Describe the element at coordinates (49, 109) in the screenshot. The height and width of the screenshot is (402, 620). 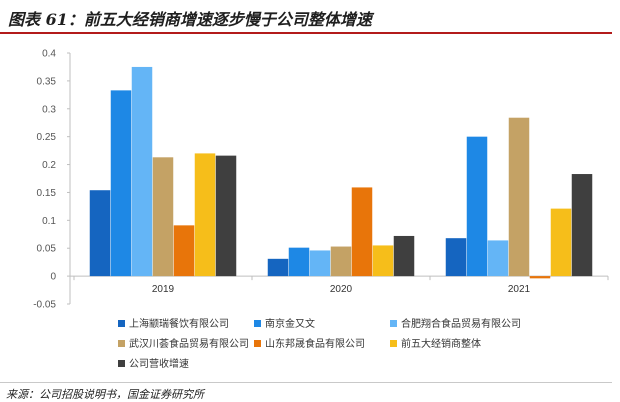
I see `y-tick-label: 0.3` at that location.